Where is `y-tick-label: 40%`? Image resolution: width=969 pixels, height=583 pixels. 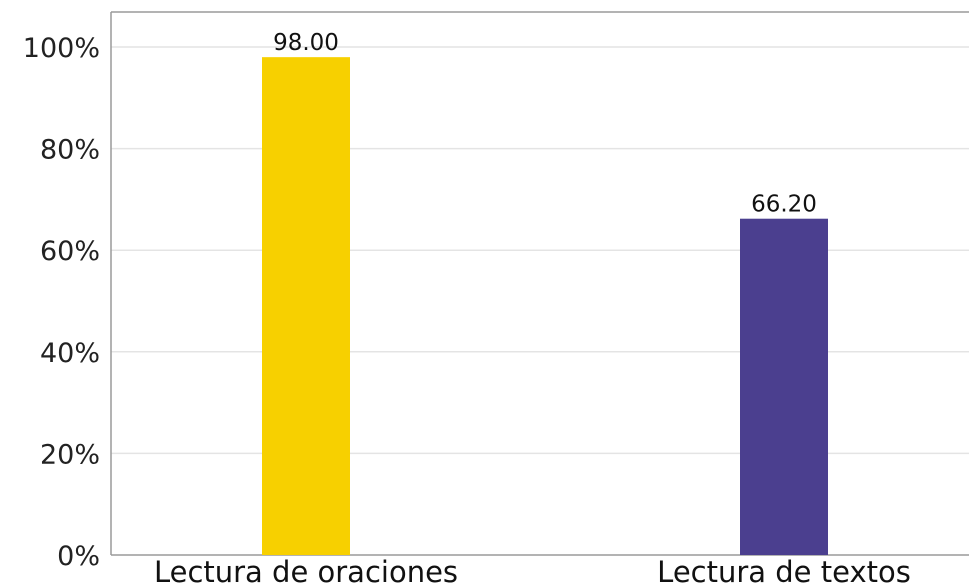
y-tick-label: 40% is located at coordinates (70, 353).